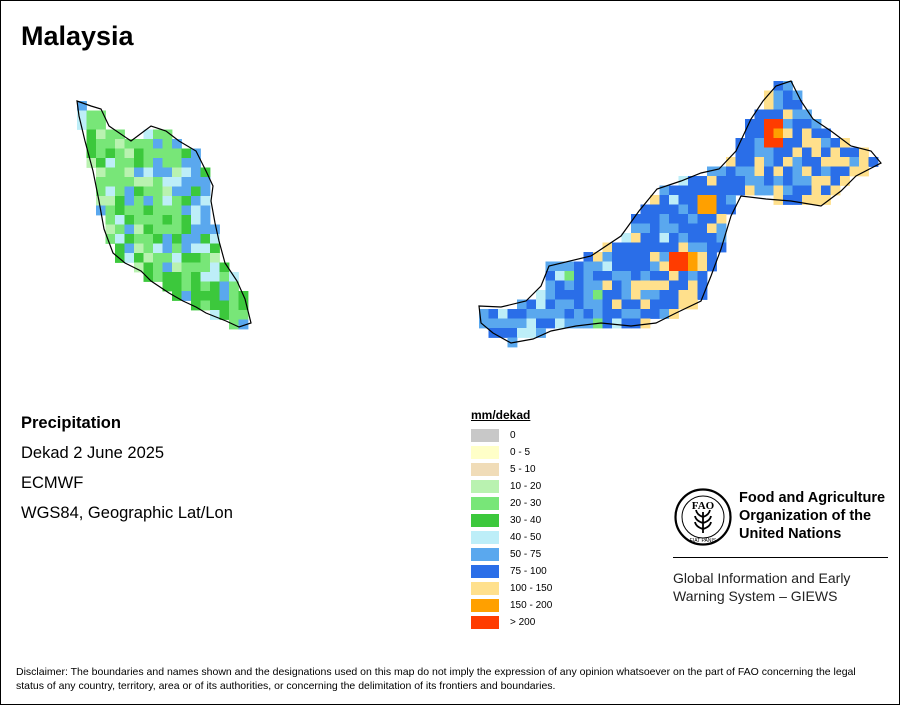 Image resolution: width=900 pixels, height=705 pixels. I want to click on fao-name-line: United Nations, so click(790, 534).